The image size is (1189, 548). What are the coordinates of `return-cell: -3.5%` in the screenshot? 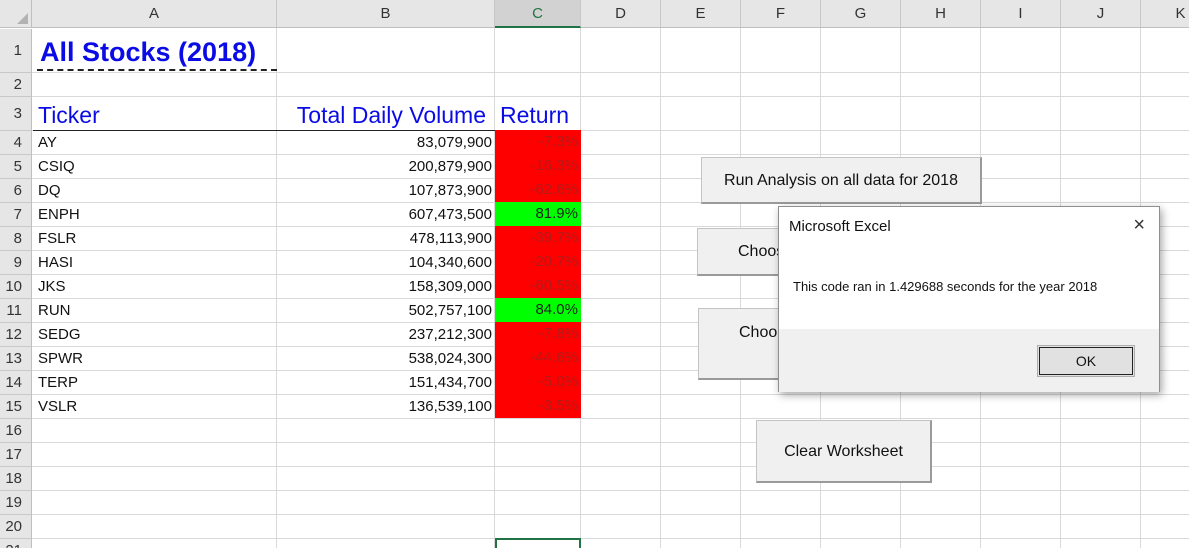 It's located at (538, 406).